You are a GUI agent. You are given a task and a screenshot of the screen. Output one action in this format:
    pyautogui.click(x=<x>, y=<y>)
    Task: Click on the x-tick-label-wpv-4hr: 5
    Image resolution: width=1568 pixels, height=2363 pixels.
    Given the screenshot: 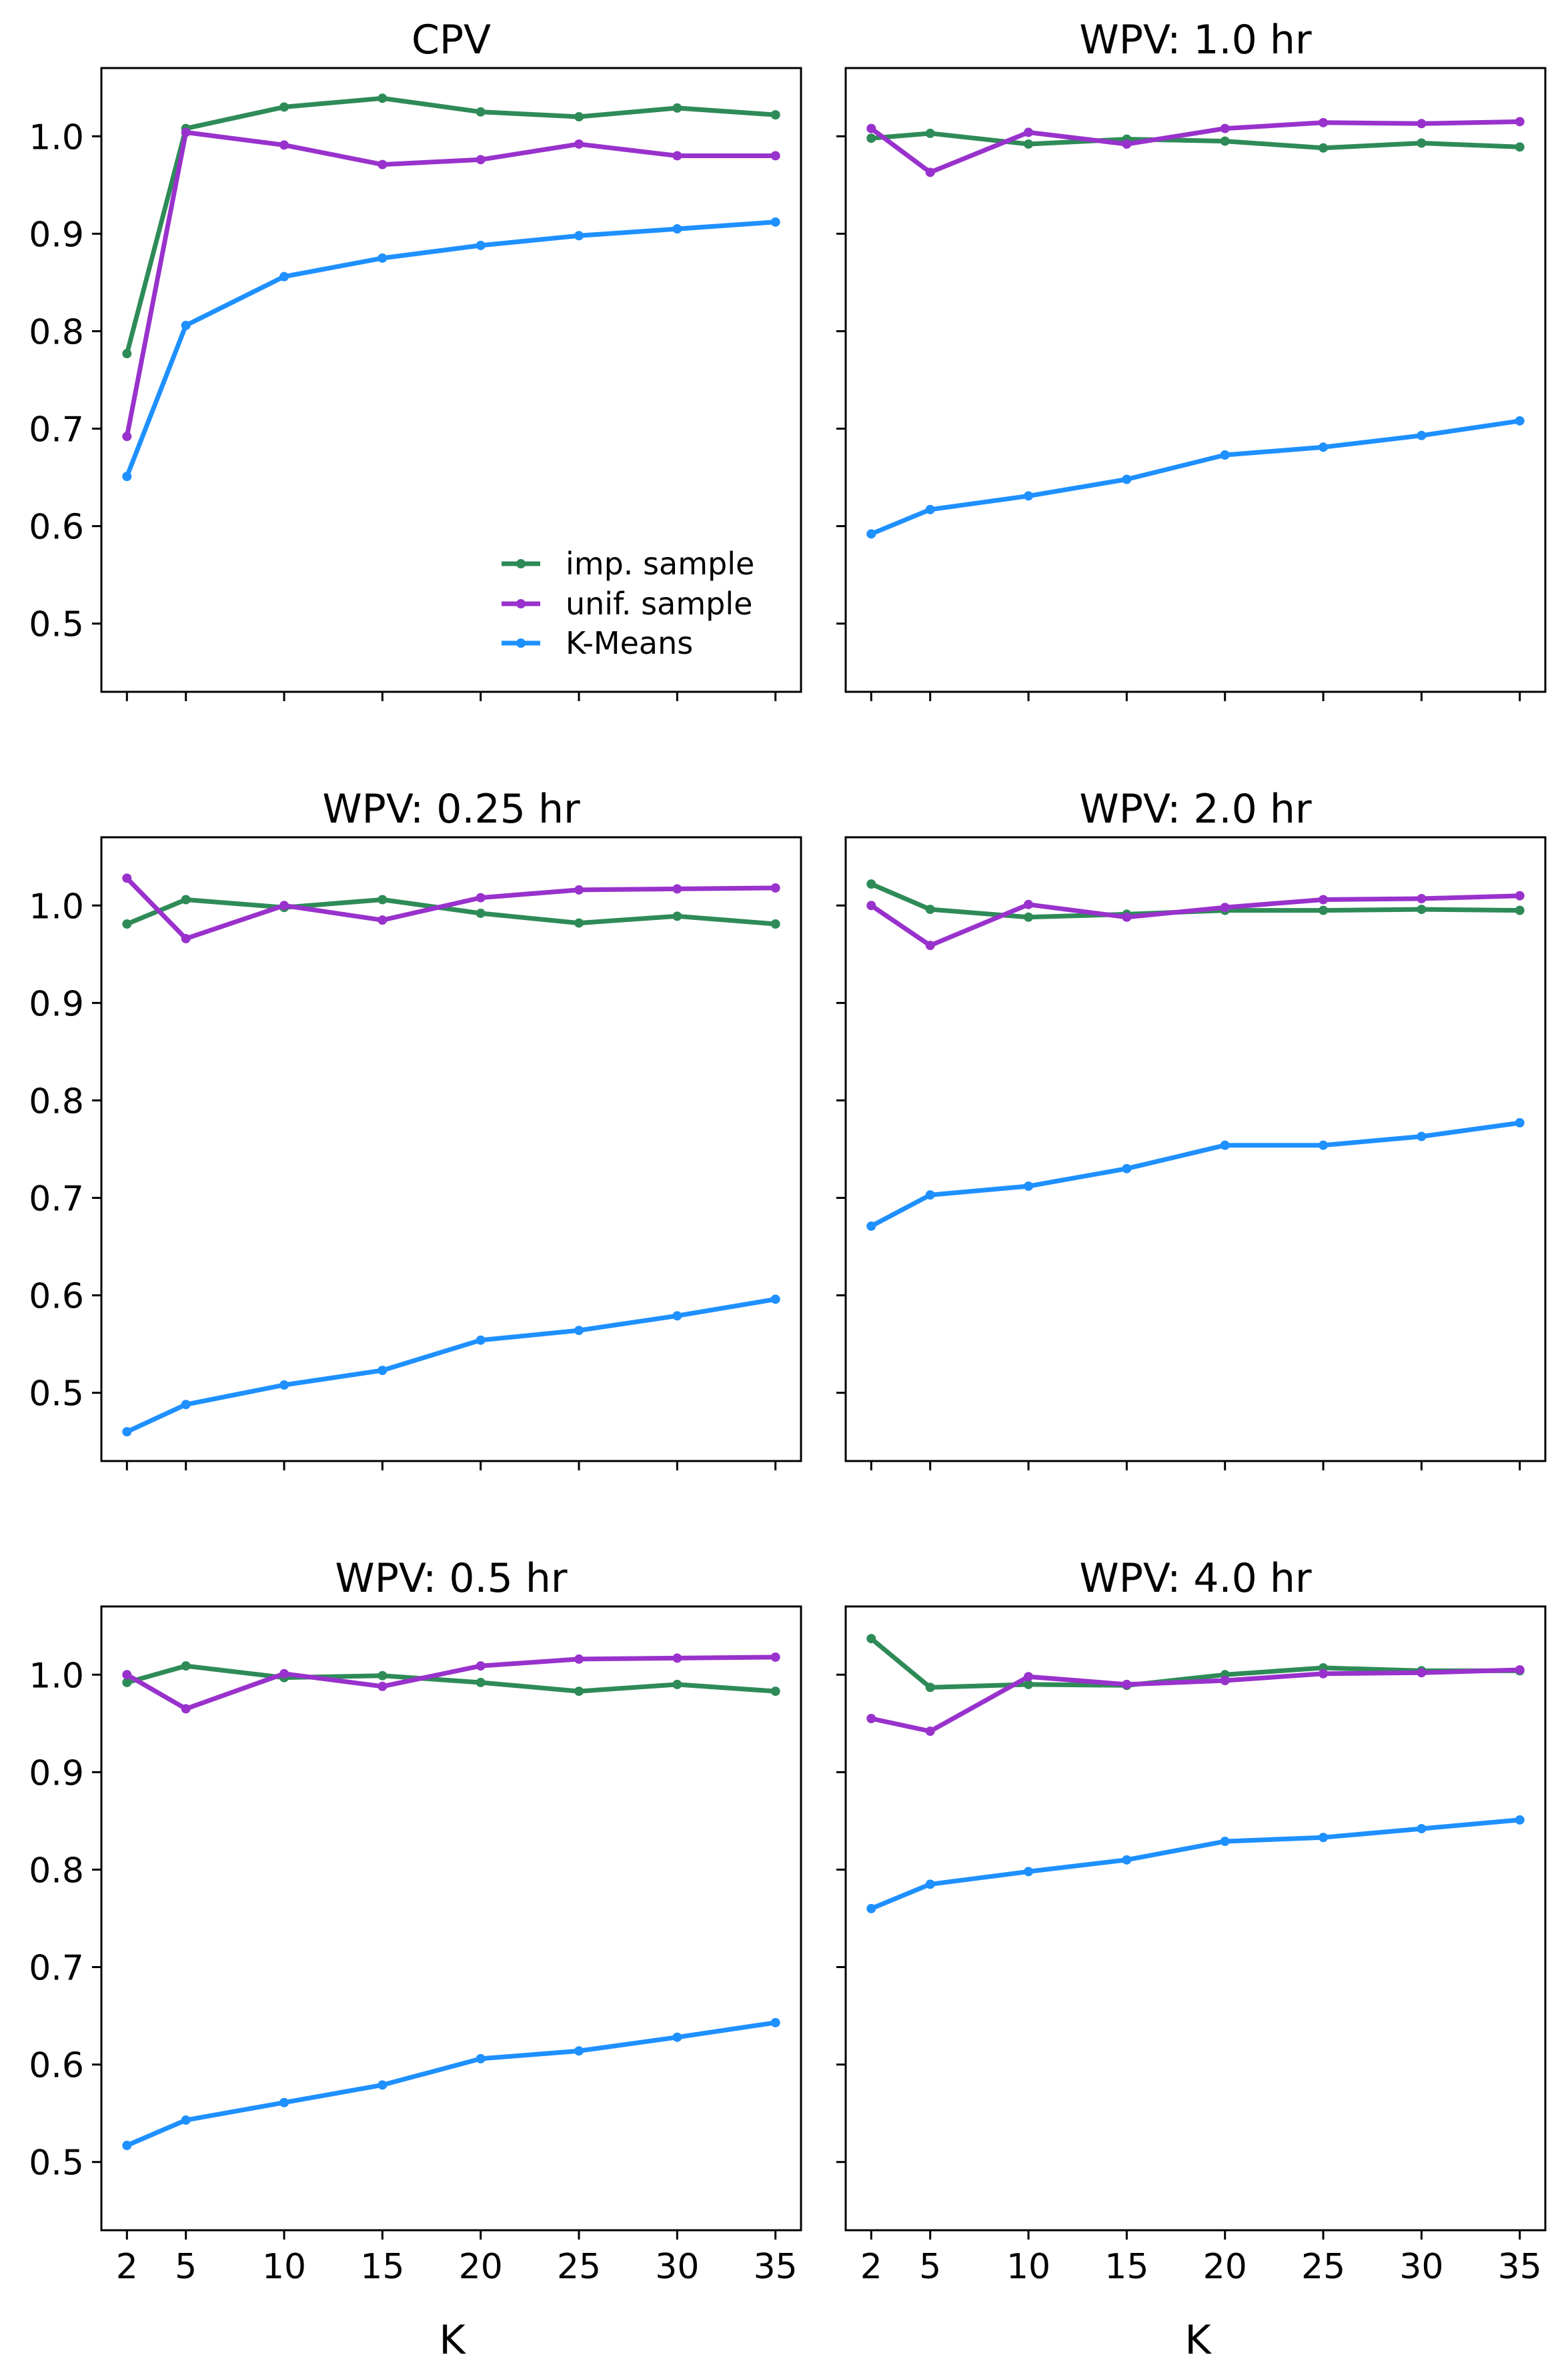 What is the action you would take?
    pyautogui.click(x=930, y=2267)
    